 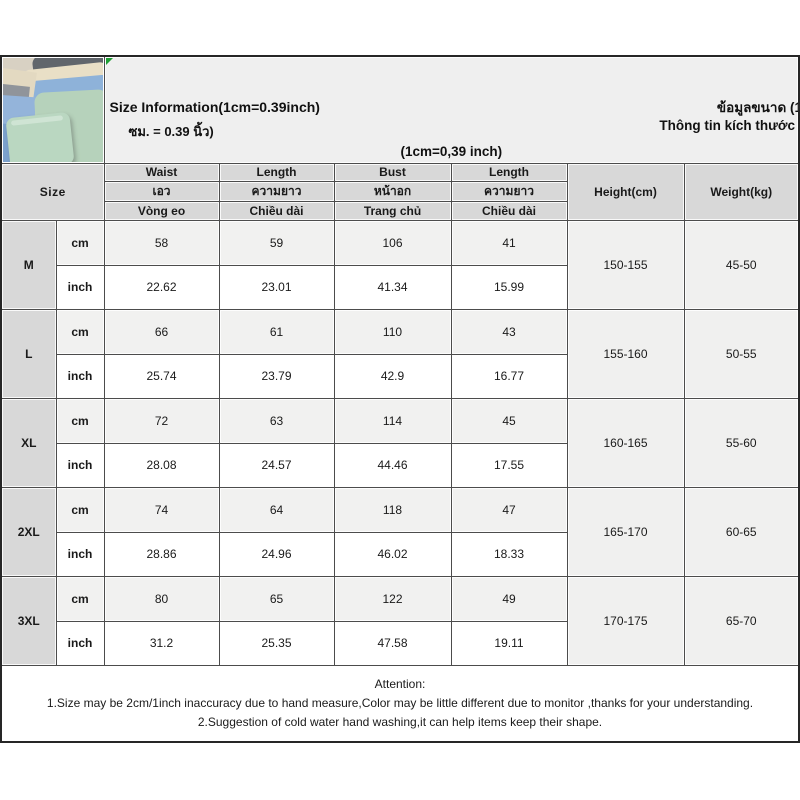 What do you see at coordinates (276, 172) in the screenshot?
I see `col-header-length1-en: Length` at bounding box center [276, 172].